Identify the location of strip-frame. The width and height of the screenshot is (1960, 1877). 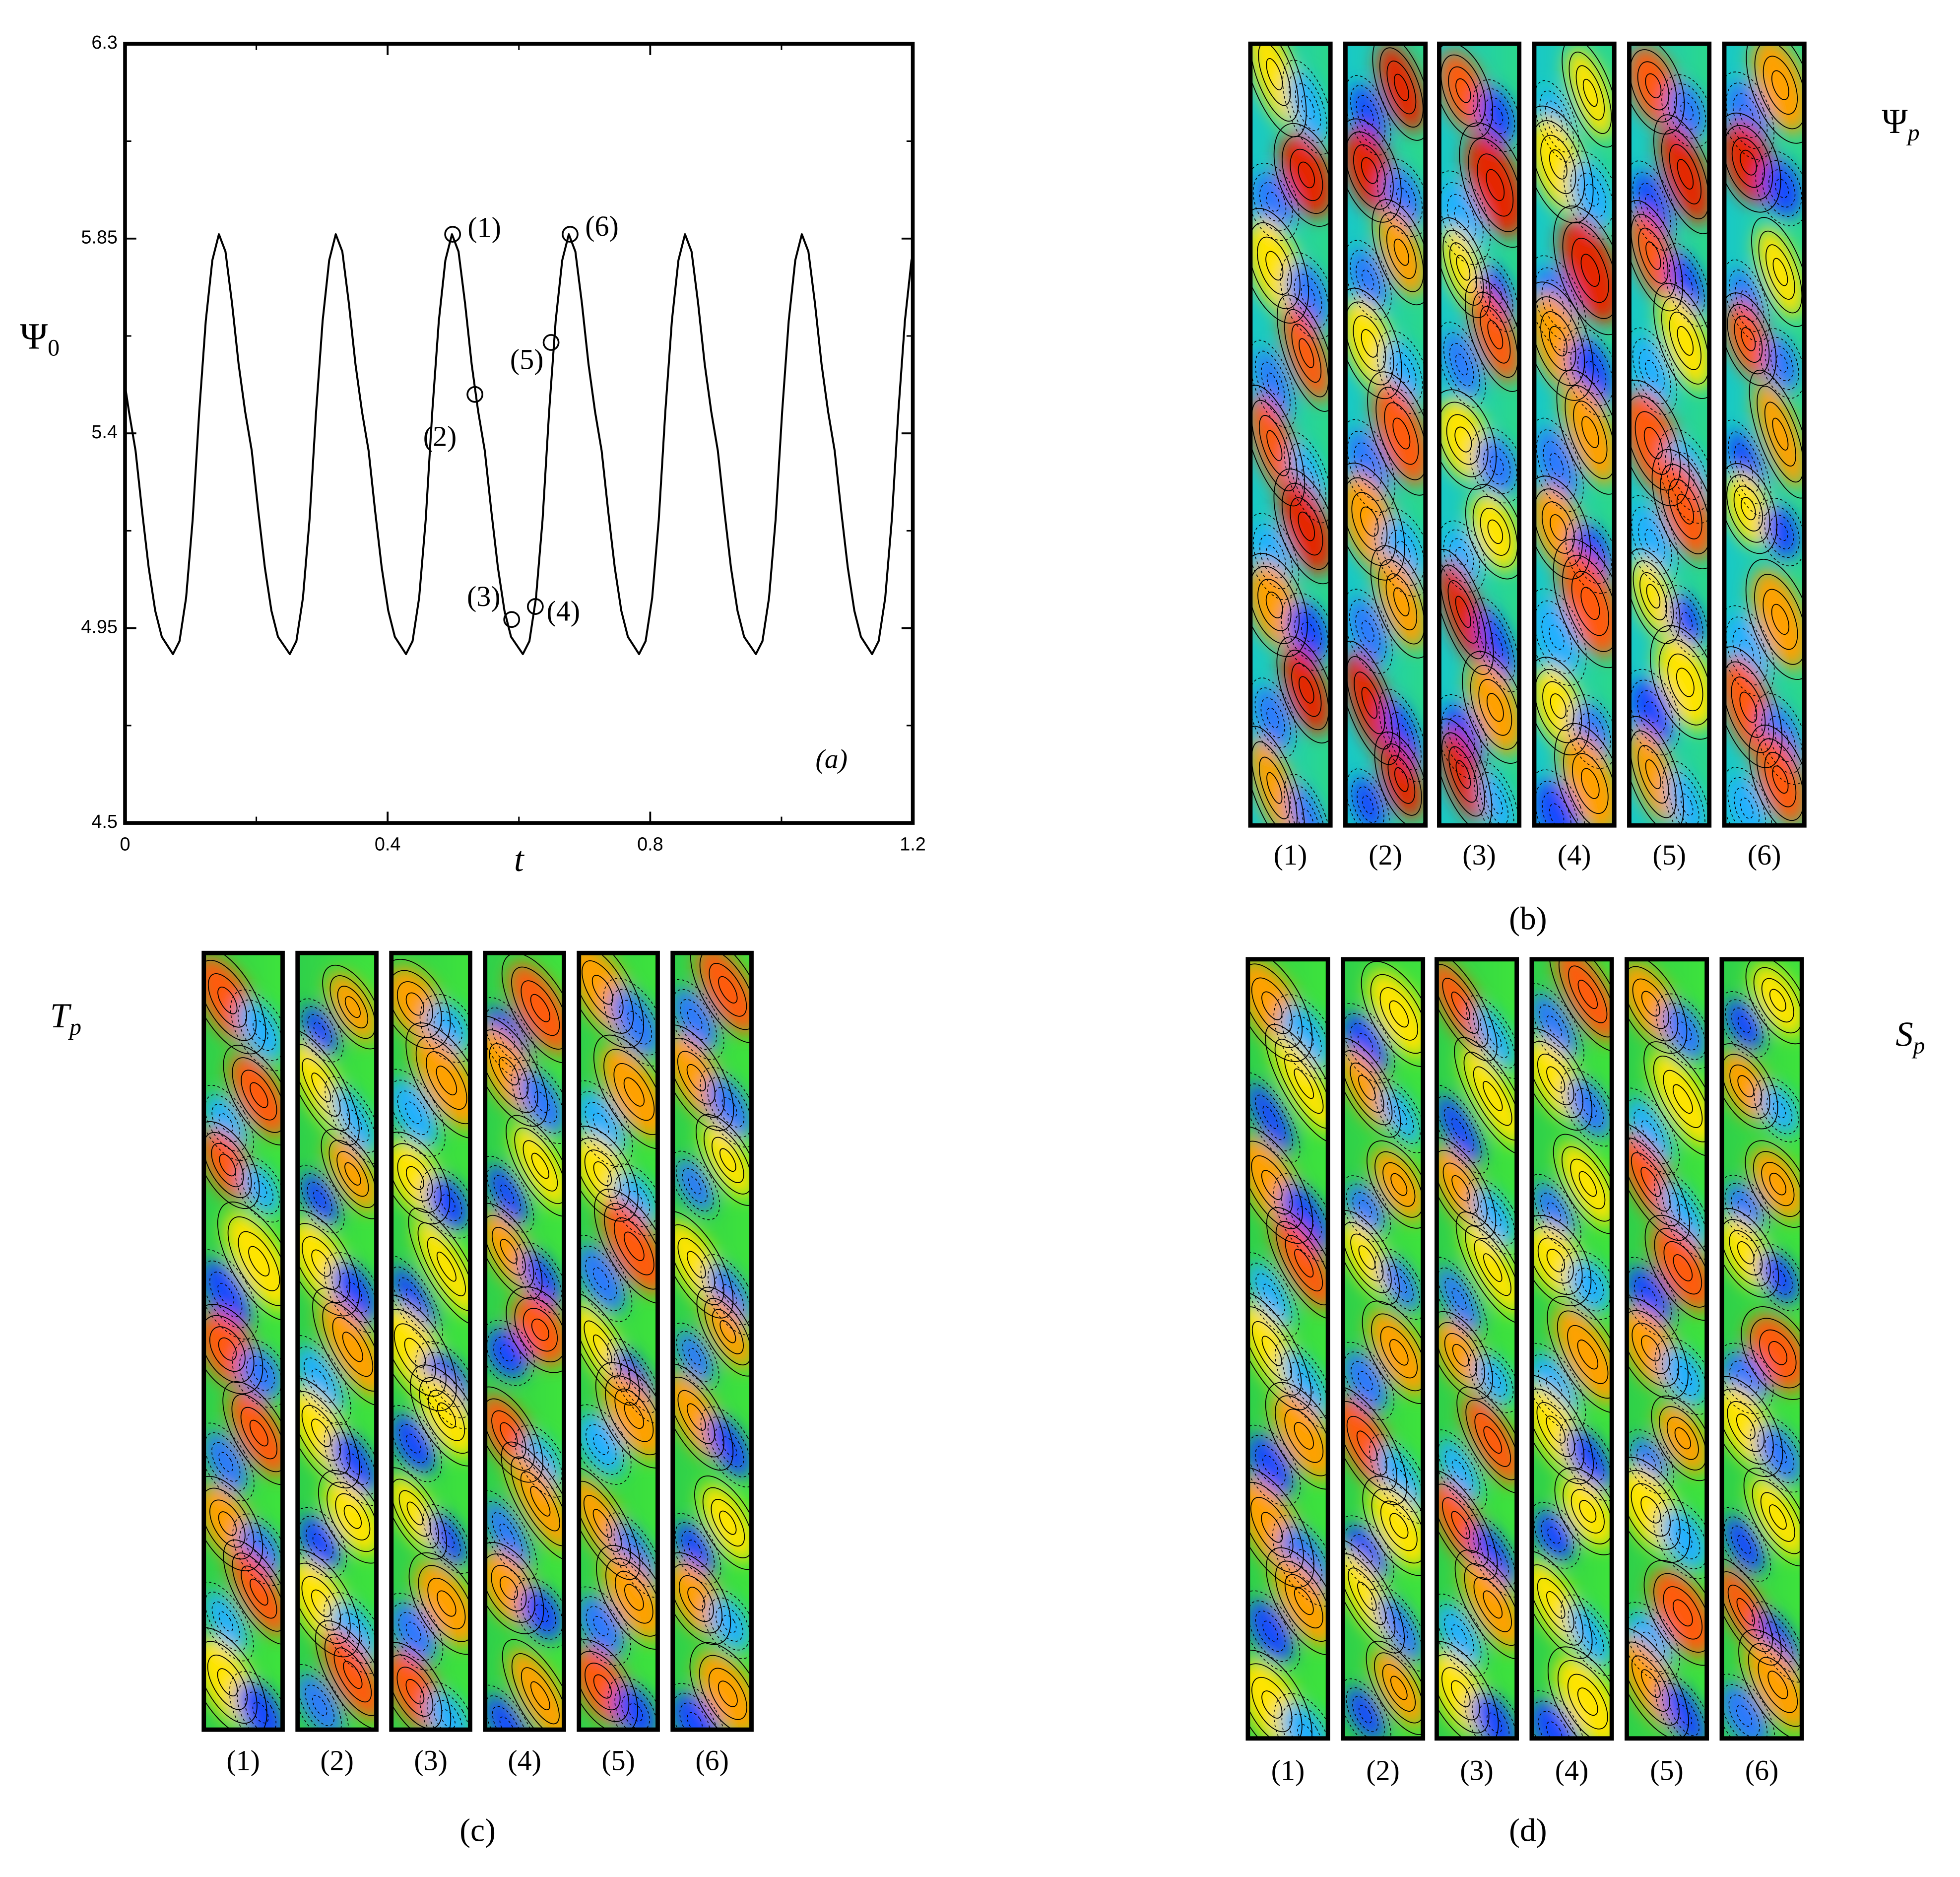
(1383, 1349).